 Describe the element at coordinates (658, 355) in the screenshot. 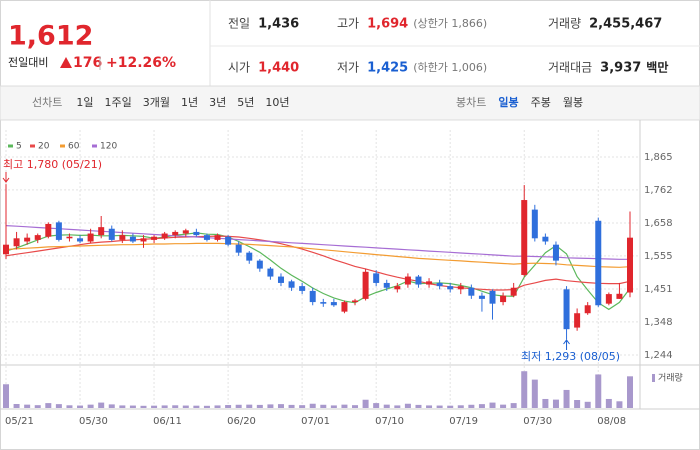

I see `y-tick-label: 1,244` at that location.